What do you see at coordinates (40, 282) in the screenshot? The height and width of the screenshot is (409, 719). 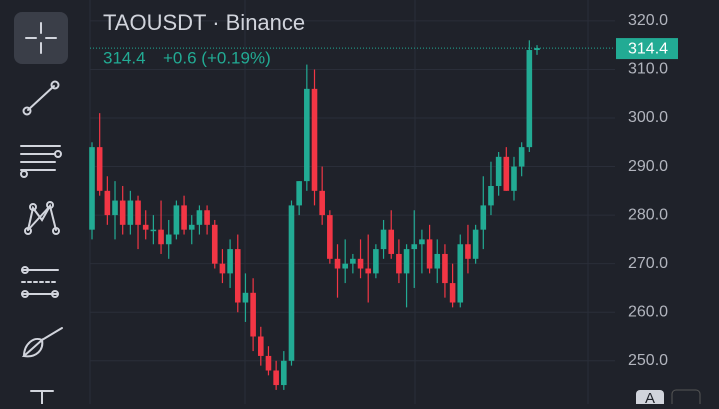 I see `prediction-tool` at bounding box center [40, 282].